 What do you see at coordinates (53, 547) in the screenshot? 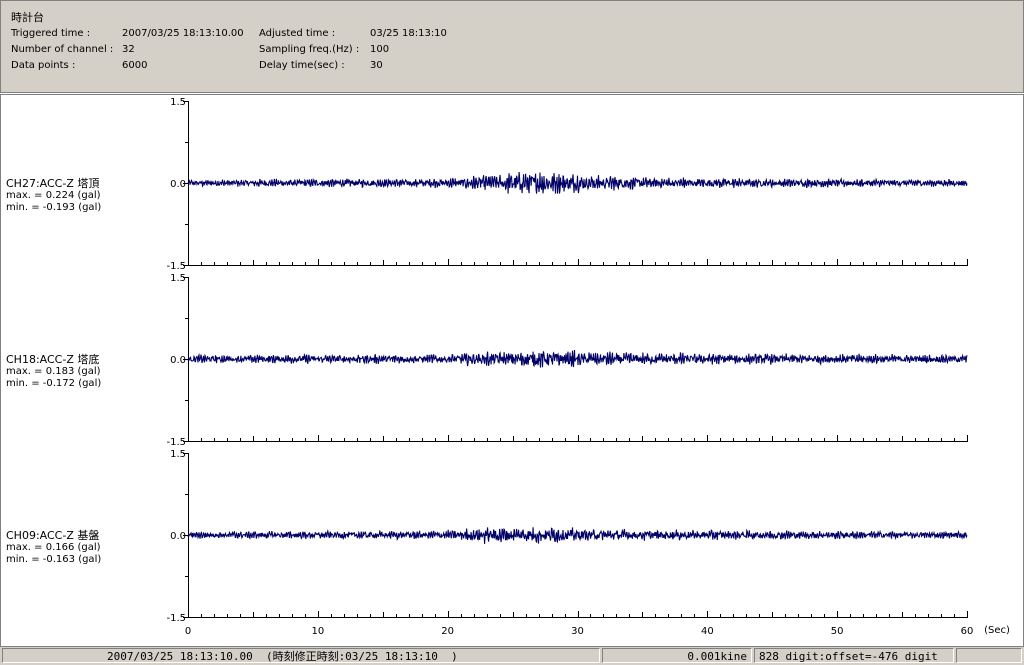
I see `channel-max: max. = 0.166 (gal)` at bounding box center [53, 547].